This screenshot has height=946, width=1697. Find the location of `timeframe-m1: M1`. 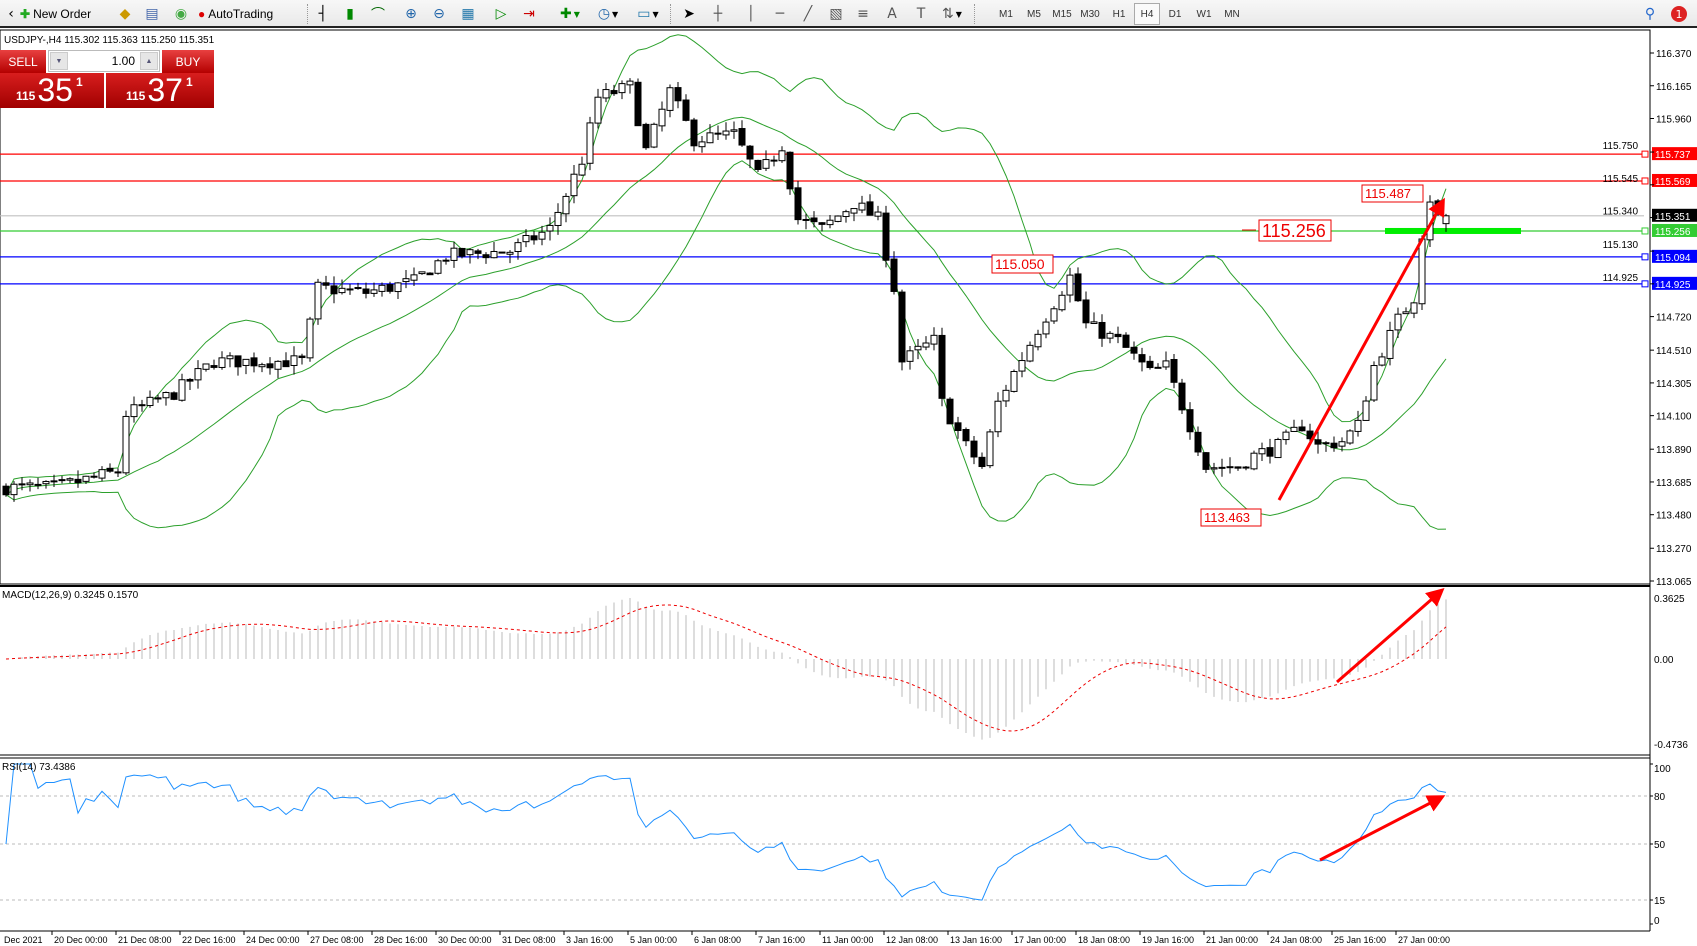

timeframe-m1: M1 is located at coordinates (1006, 14).